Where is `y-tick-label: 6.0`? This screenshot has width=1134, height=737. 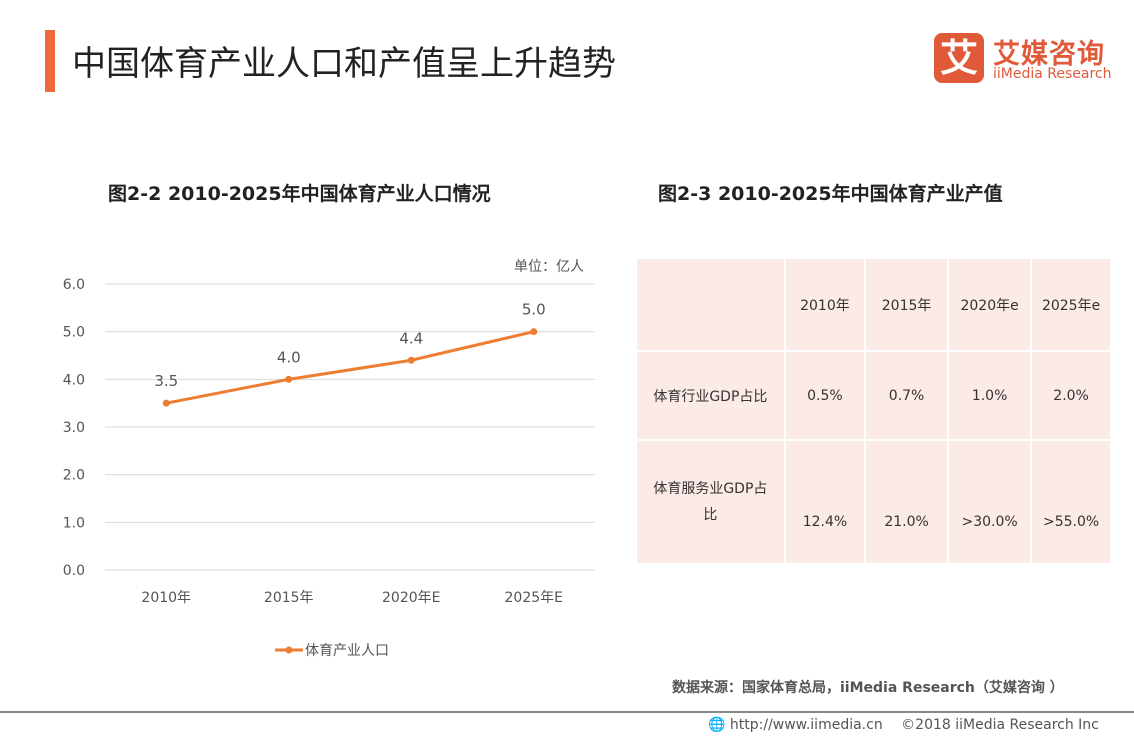
y-tick-label: 6.0 is located at coordinates (74, 285).